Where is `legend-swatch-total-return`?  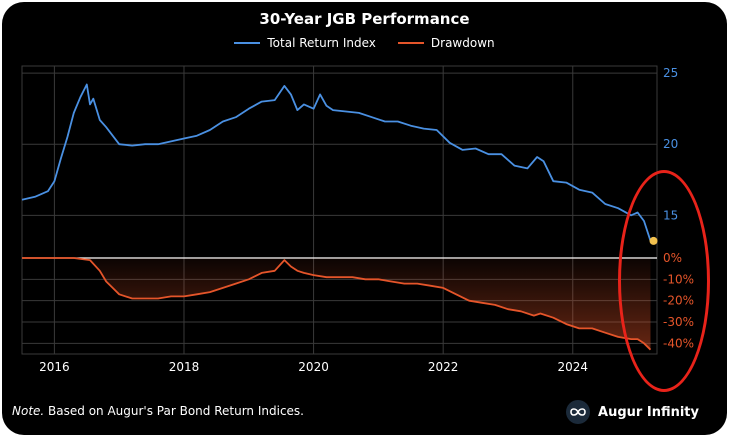 legend-swatch-total-return is located at coordinates (247, 43).